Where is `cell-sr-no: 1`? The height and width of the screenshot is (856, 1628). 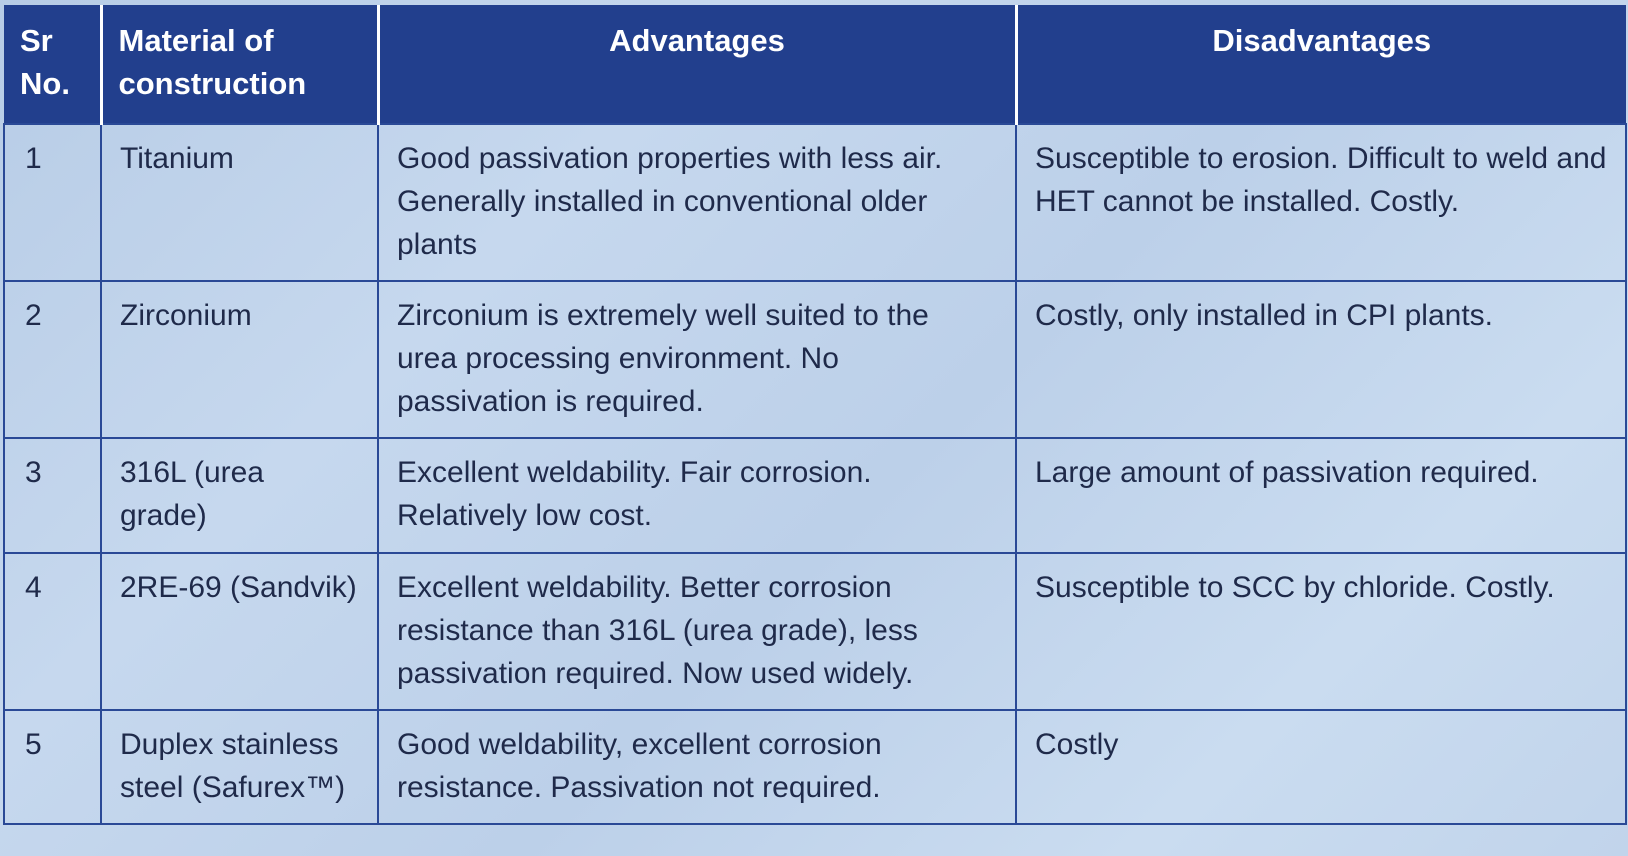 cell-sr-no: 1 is located at coordinates (52, 202).